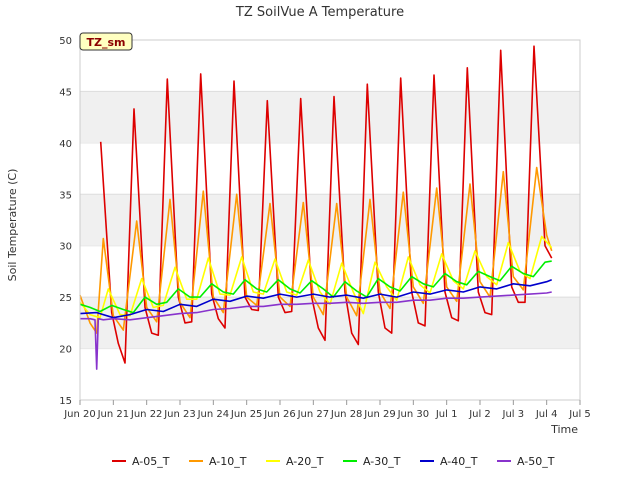  Describe the element at coordinates (536, 461) in the screenshot. I see `legend-label: A-50_T` at that location.